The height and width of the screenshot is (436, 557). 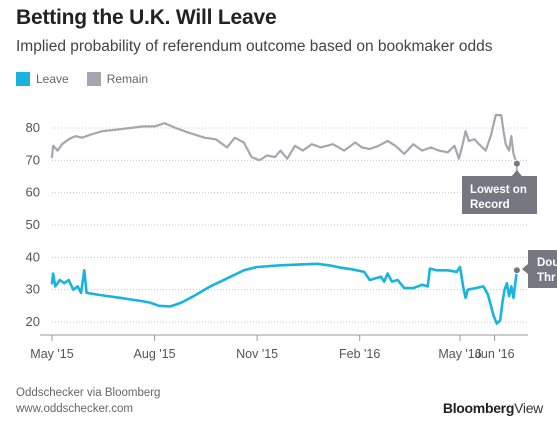 I want to click on annotation-text-leave: Dou, so click(x=547, y=263).